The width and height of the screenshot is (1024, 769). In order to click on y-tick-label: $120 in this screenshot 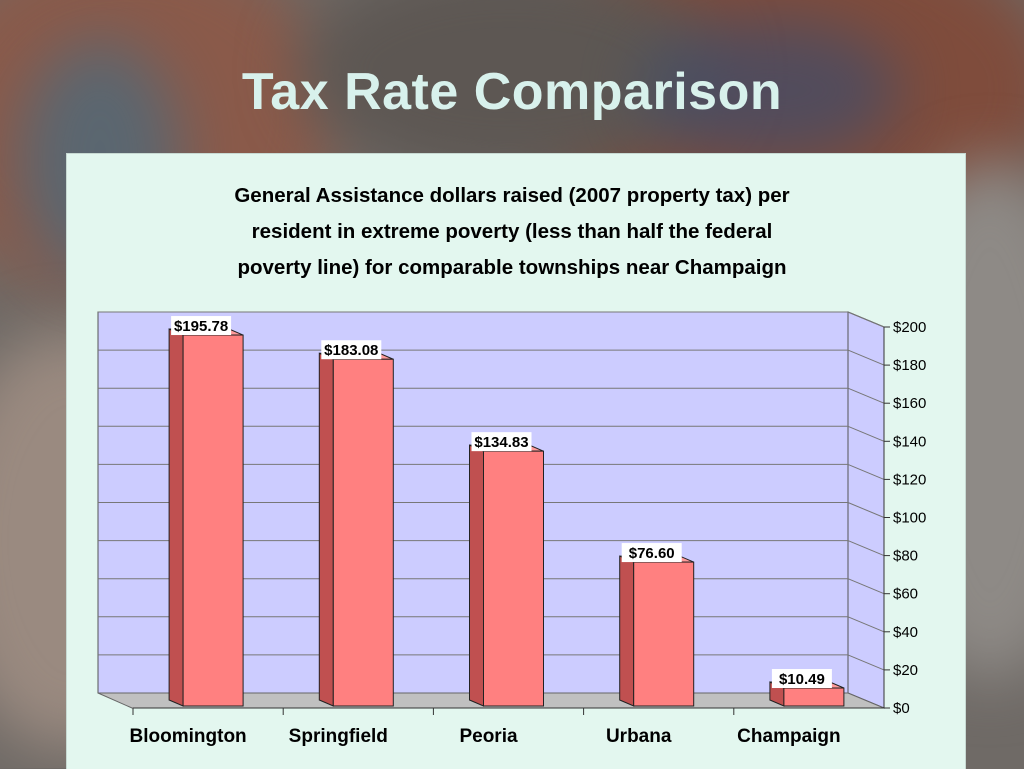, I will do `click(909, 479)`.